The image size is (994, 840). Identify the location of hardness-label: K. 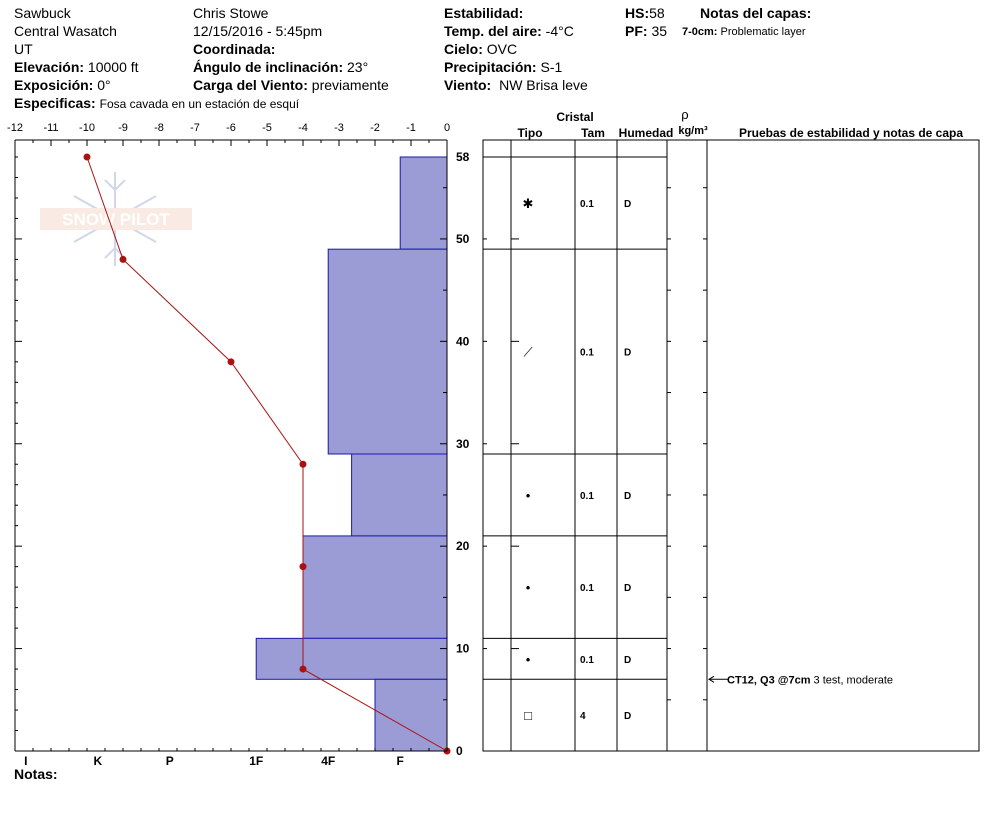
(97, 761).